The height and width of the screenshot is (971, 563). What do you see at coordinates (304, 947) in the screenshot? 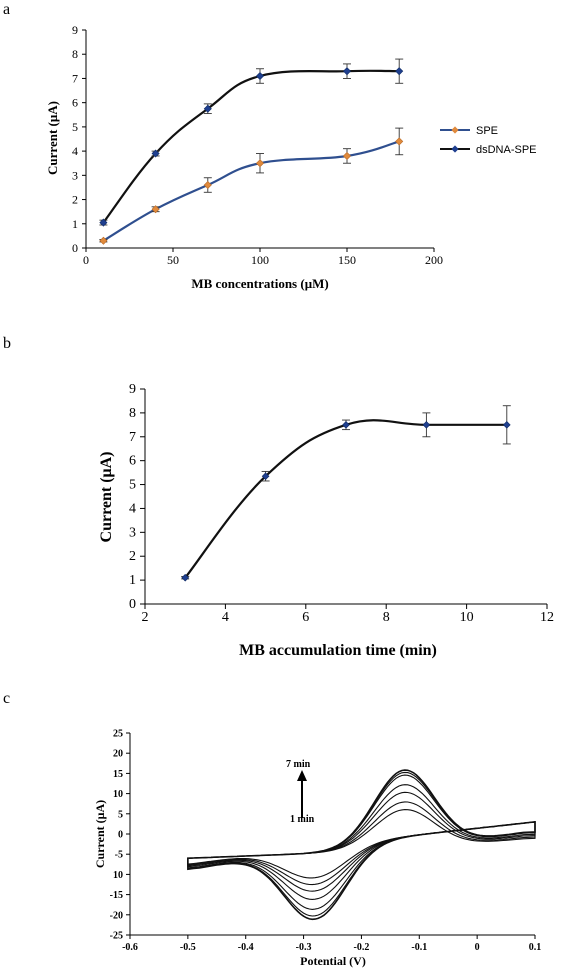
I see `x-tick-label: -0.3` at bounding box center [304, 947].